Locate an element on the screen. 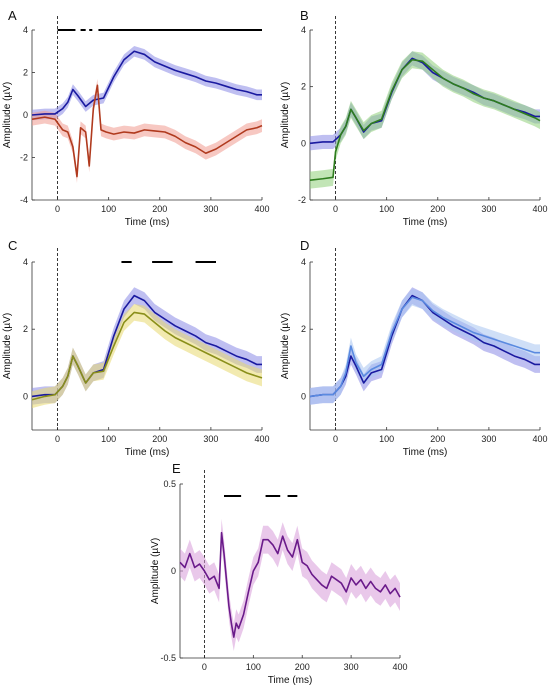  y-tick-label: -0.5 is located at coordinates (168, 658).